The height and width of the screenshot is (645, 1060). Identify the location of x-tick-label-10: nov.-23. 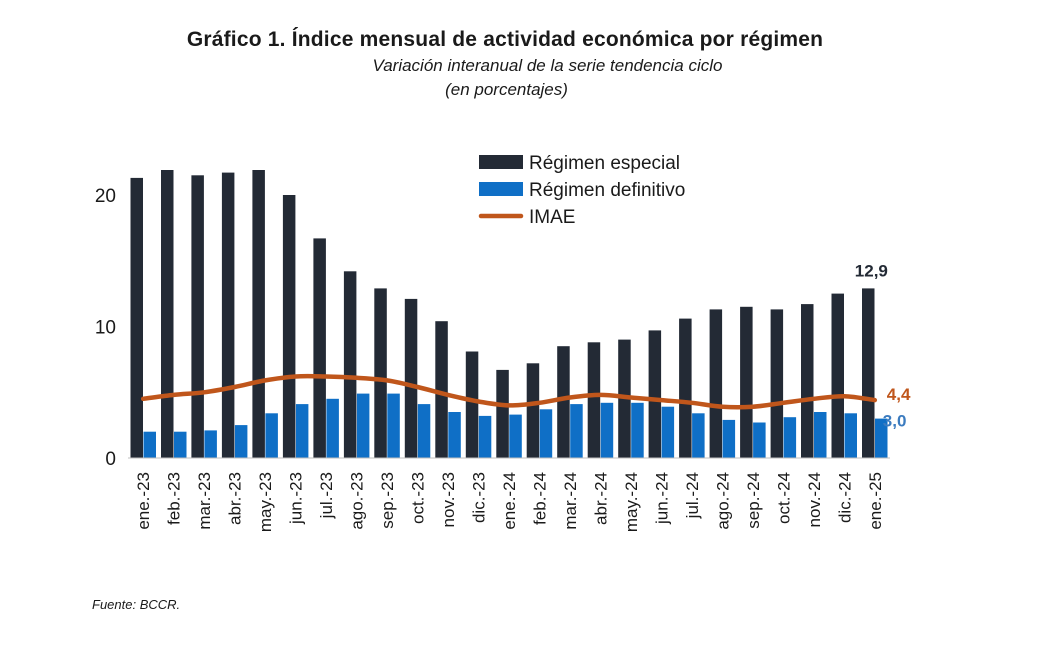
(448, 499).